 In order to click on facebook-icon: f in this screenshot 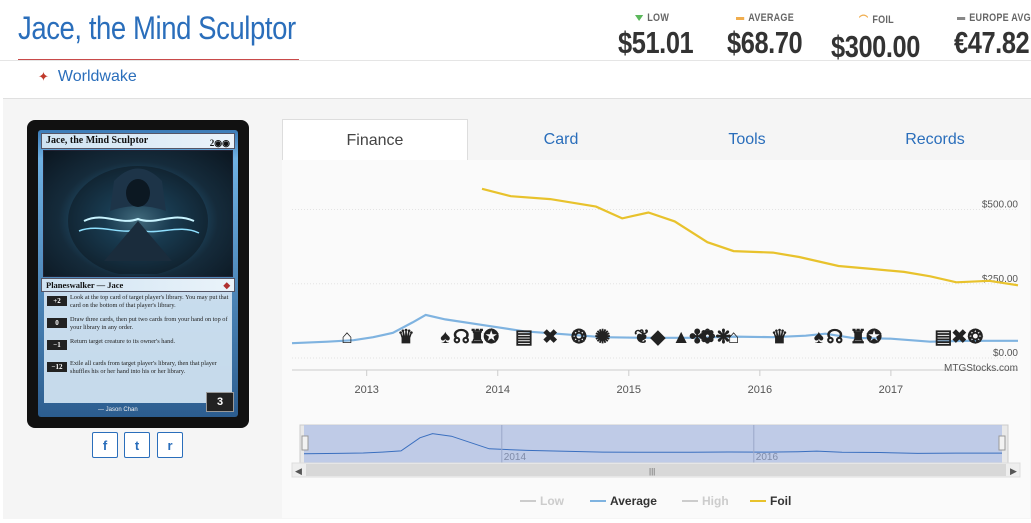, I will do `click(105, 445)`.